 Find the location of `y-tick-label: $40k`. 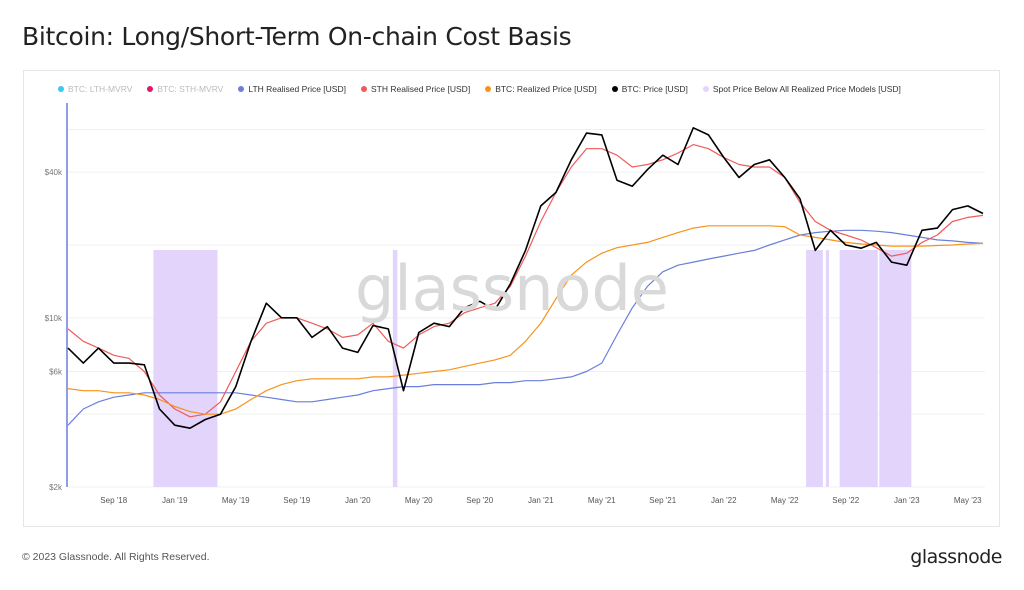

y-tick-label: $40k is located at coordinates (54, 172).